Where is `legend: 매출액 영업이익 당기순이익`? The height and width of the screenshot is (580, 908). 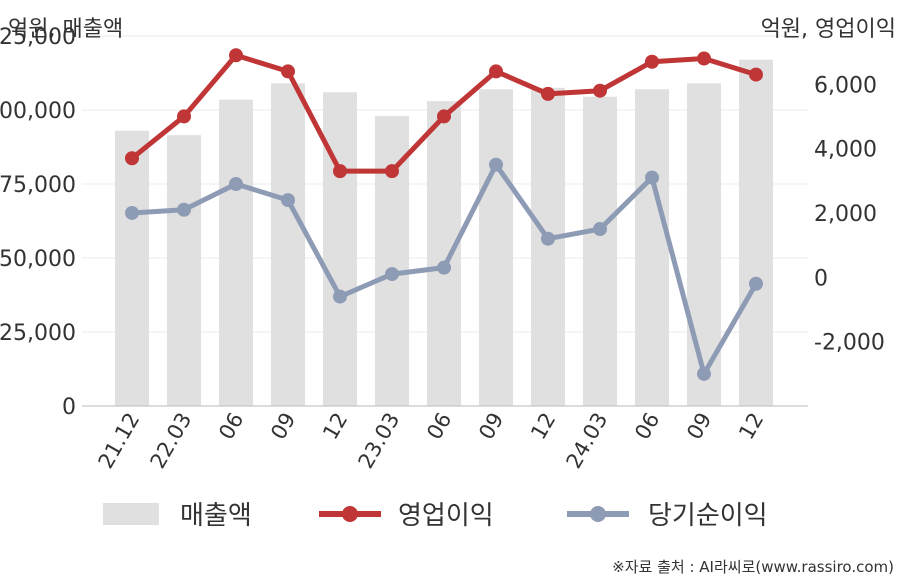 legend: 매출액 영업이익 당기순이익 is located at coordinates (435, 516).